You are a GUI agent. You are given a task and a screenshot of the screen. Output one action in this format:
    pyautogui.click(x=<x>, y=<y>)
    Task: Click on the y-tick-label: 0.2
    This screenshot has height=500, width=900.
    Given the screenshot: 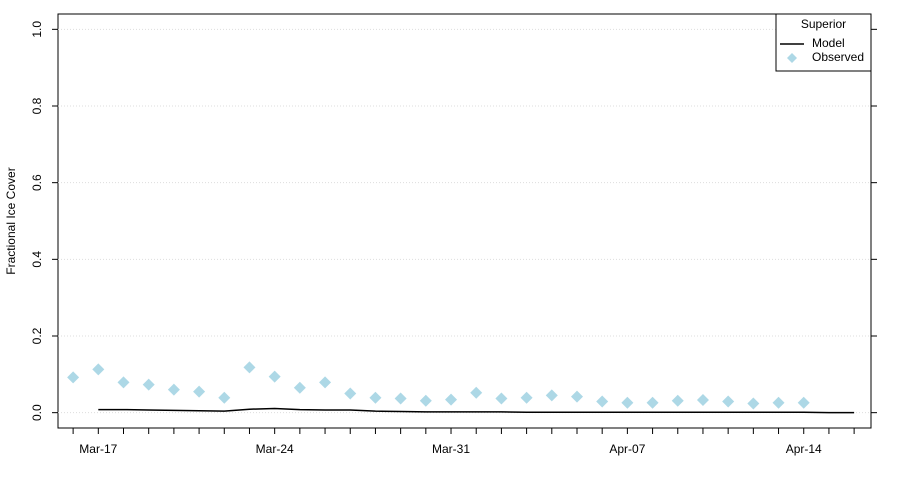 What is the action you would take?
    pyautogui.click(x=37, y=335)
    